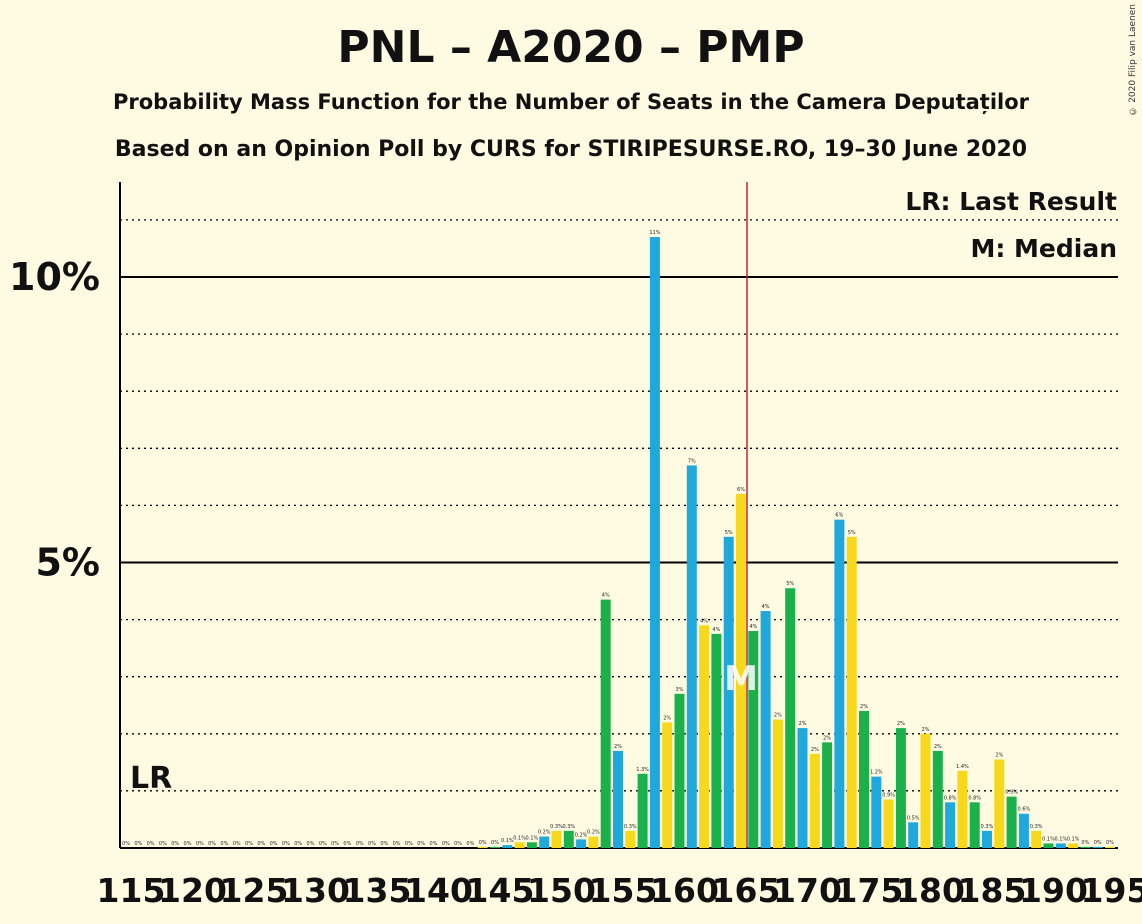 This screenshot has height=924, width=1142. What do you see at coordinates (561, 890) in the screenshot?
I see `x-tick-label: 150` at bounding box center [561, 890].